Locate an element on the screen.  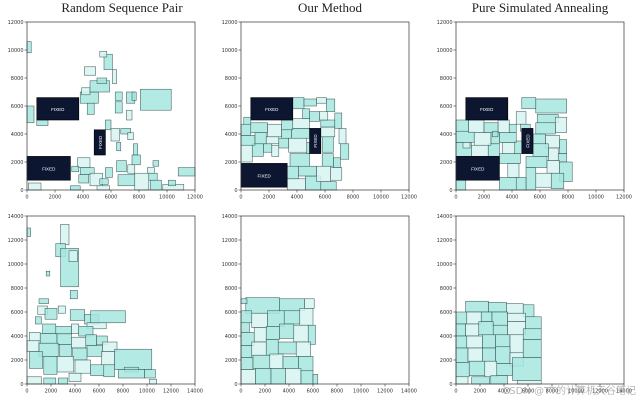
plot-frame is located at coordinates (325, 300).